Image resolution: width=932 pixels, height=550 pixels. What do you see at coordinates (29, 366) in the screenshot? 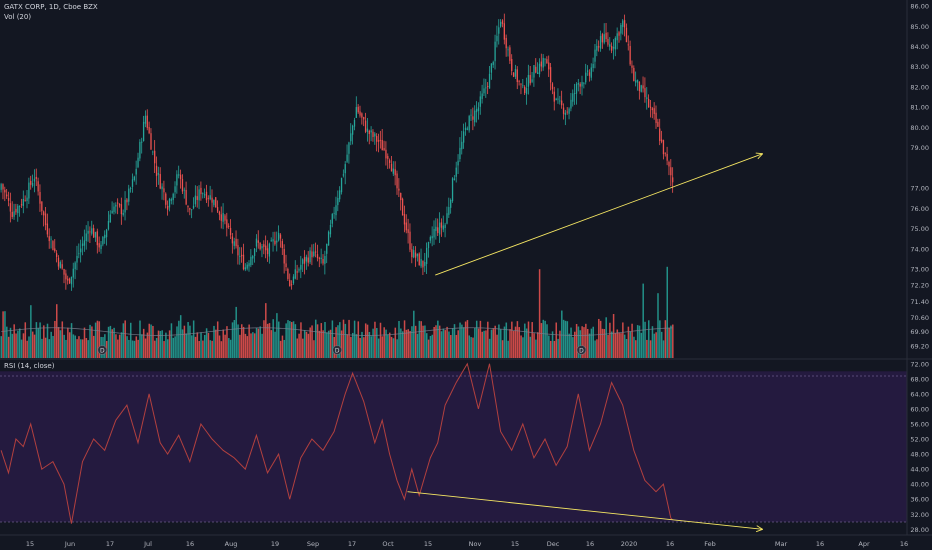
I see `rsi-legend: RSI (14, close)` at bounding box center [29, 366].